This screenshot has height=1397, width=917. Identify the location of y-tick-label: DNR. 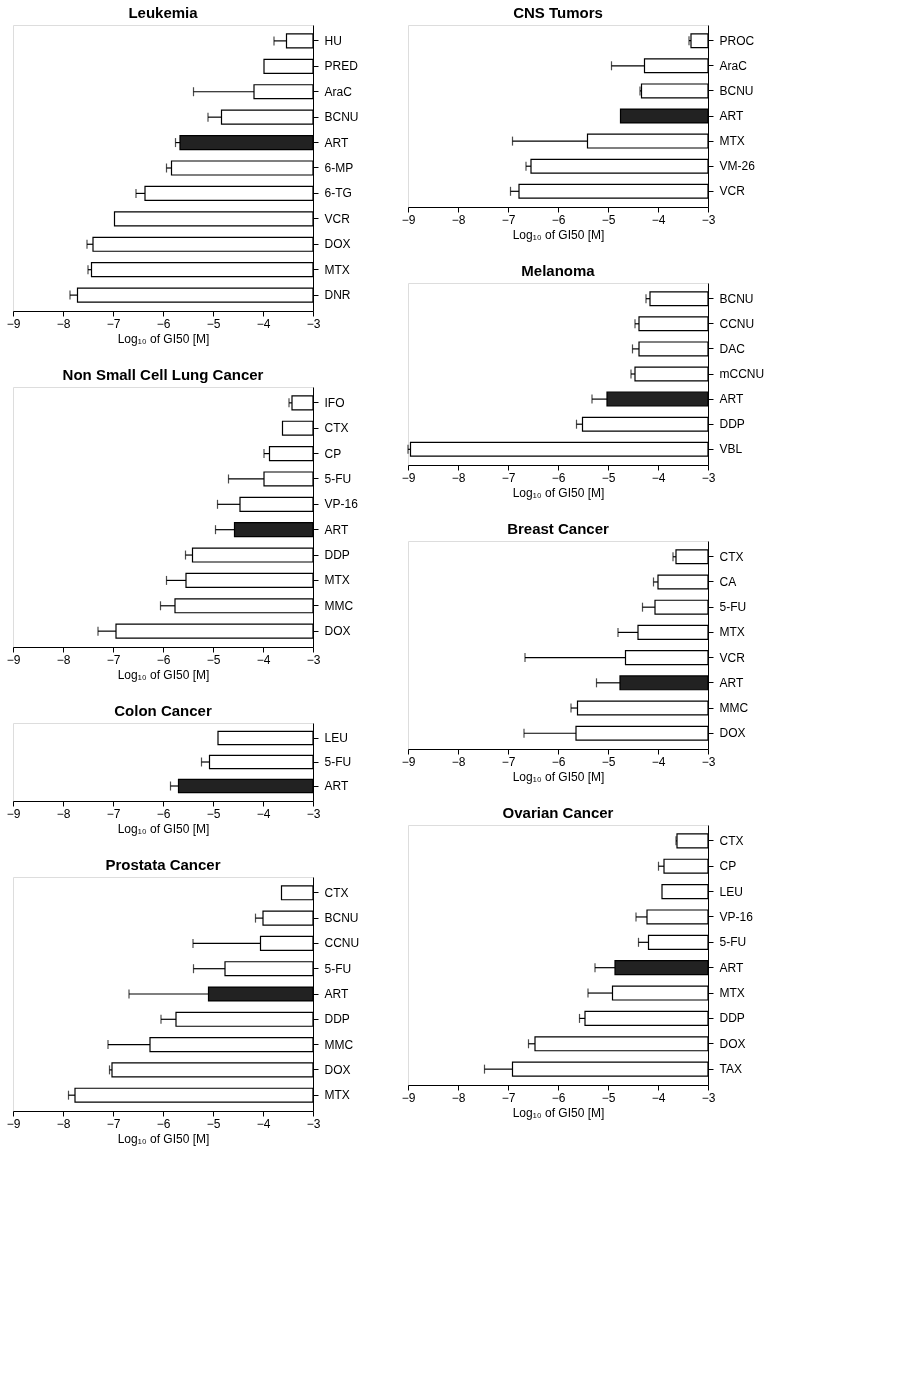
(337, 295).